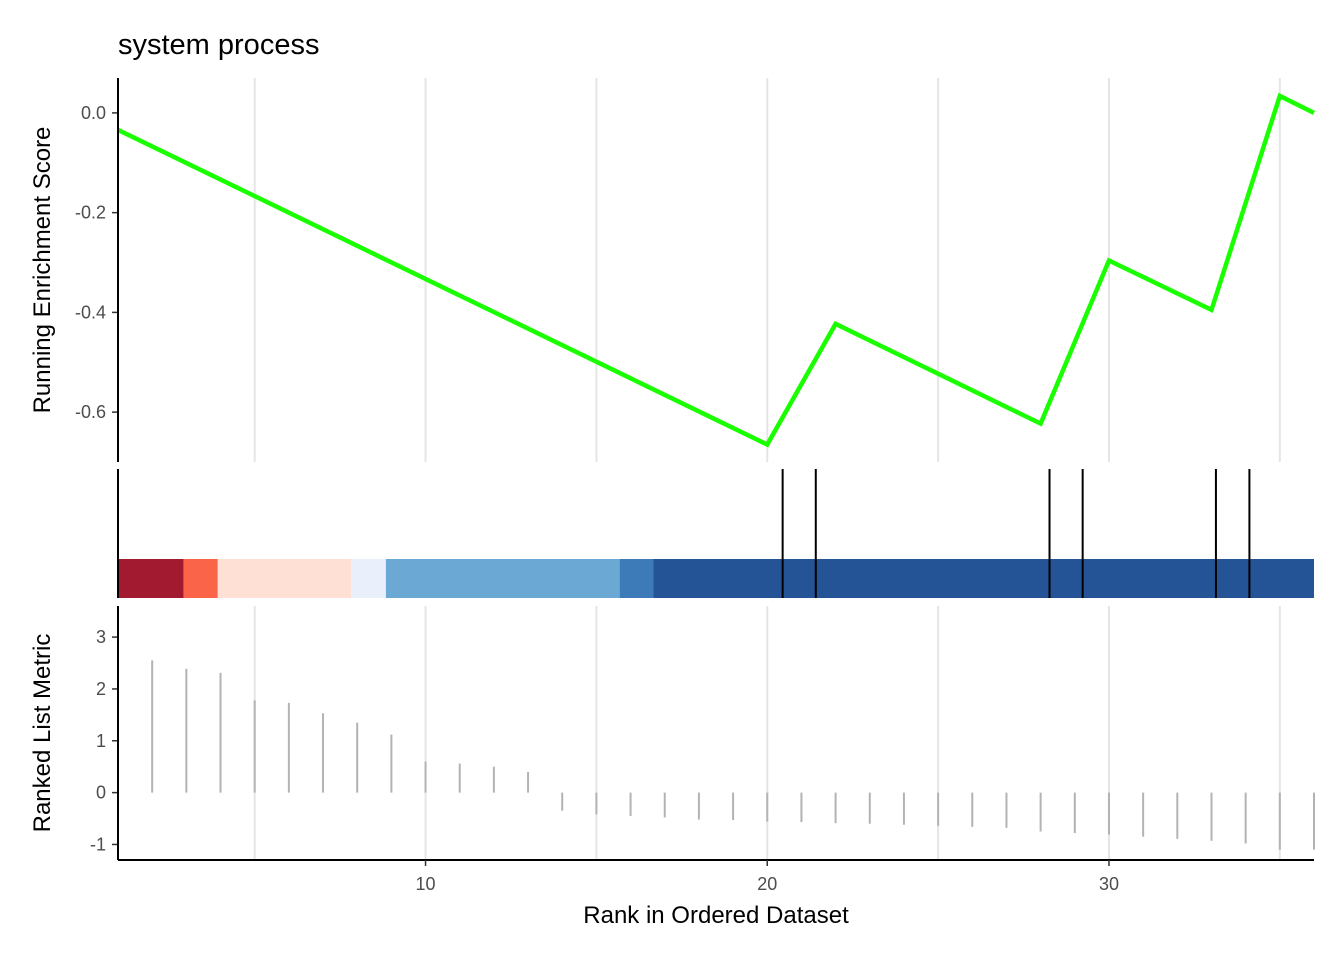 The width and height of the screenshot is (1344, 960). Describe the element at coordinates (42, 733) in the screenshot. I see `y-axis-title-ranked-metric: Ranked List Metric` at that location.